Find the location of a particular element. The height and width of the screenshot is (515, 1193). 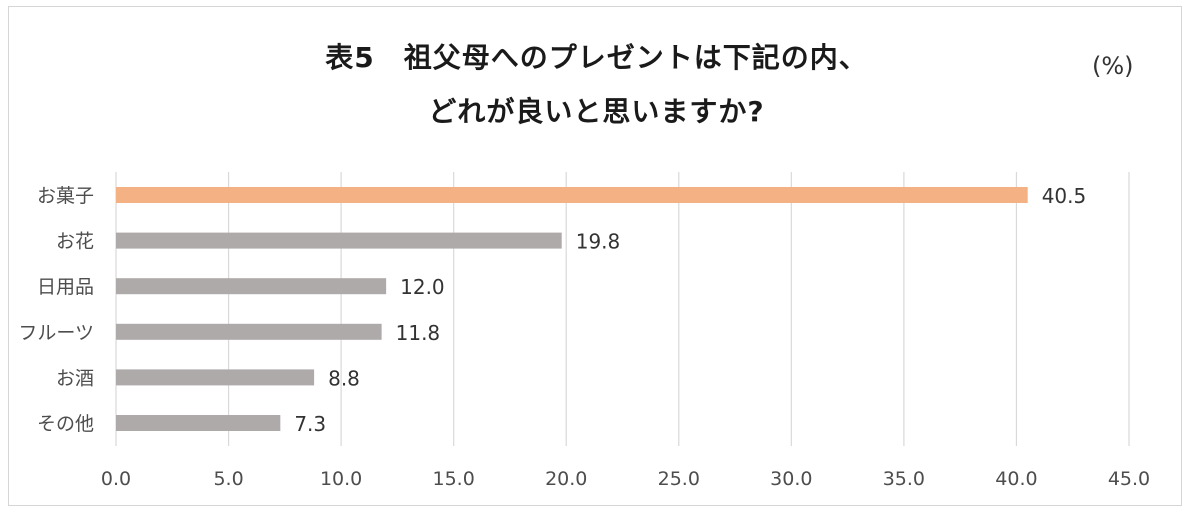

category-label-0: お菓子 is located at coordinates (65, 196).